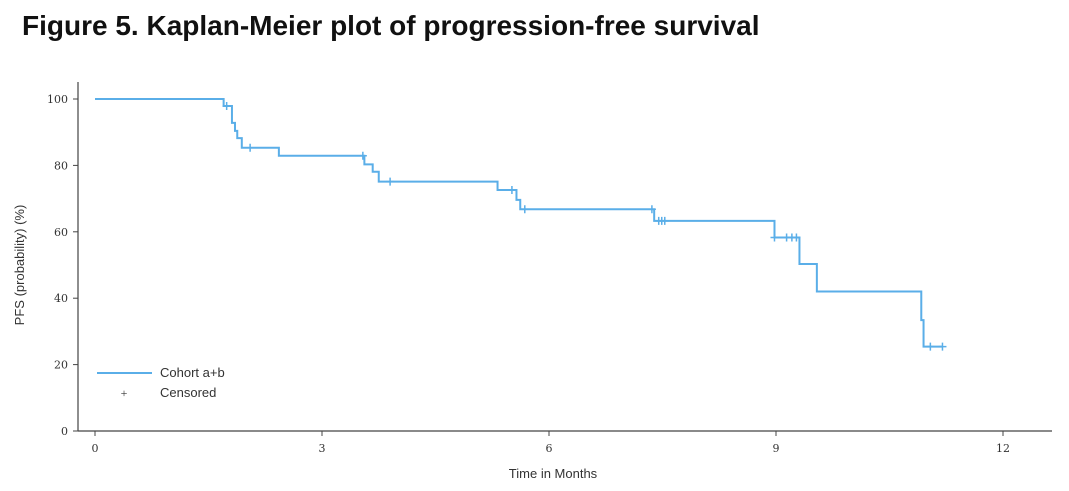  What do you see at coordinates (95, 448) in the screenshot?
I see `x-tick-label: 0` at bounding box center [95, 448].